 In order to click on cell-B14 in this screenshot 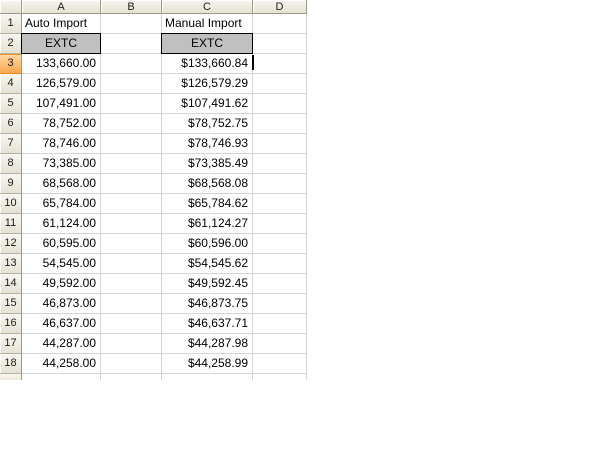, I will do `click(131, 284)`.